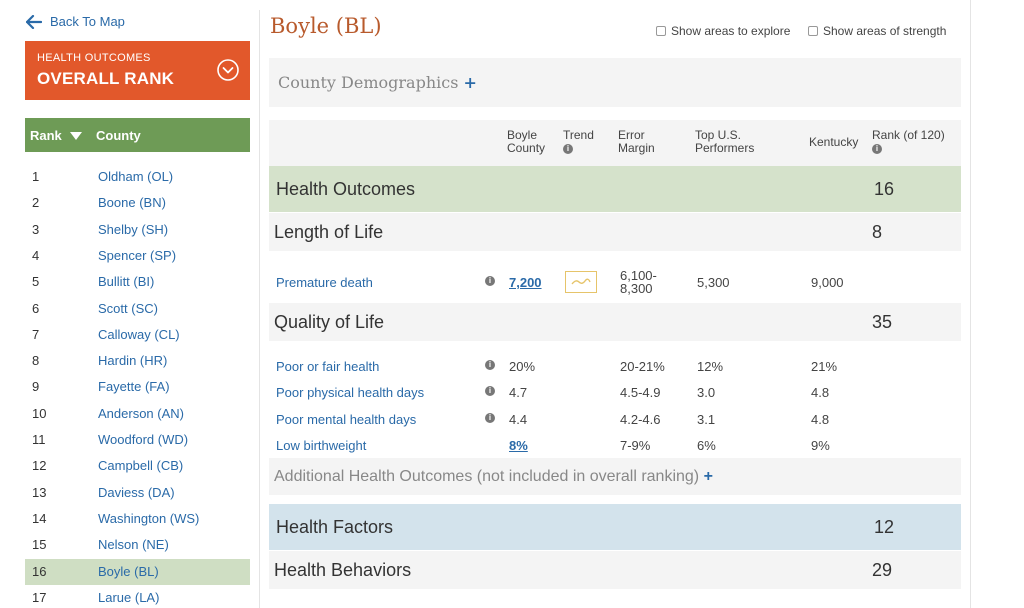 Image resolution: width=1024 pixels, height=608 pixels. What do you see at coordinates (820, 445) in the screenshot?
I see `state-value: 9%` at bounding box center [820, 445].